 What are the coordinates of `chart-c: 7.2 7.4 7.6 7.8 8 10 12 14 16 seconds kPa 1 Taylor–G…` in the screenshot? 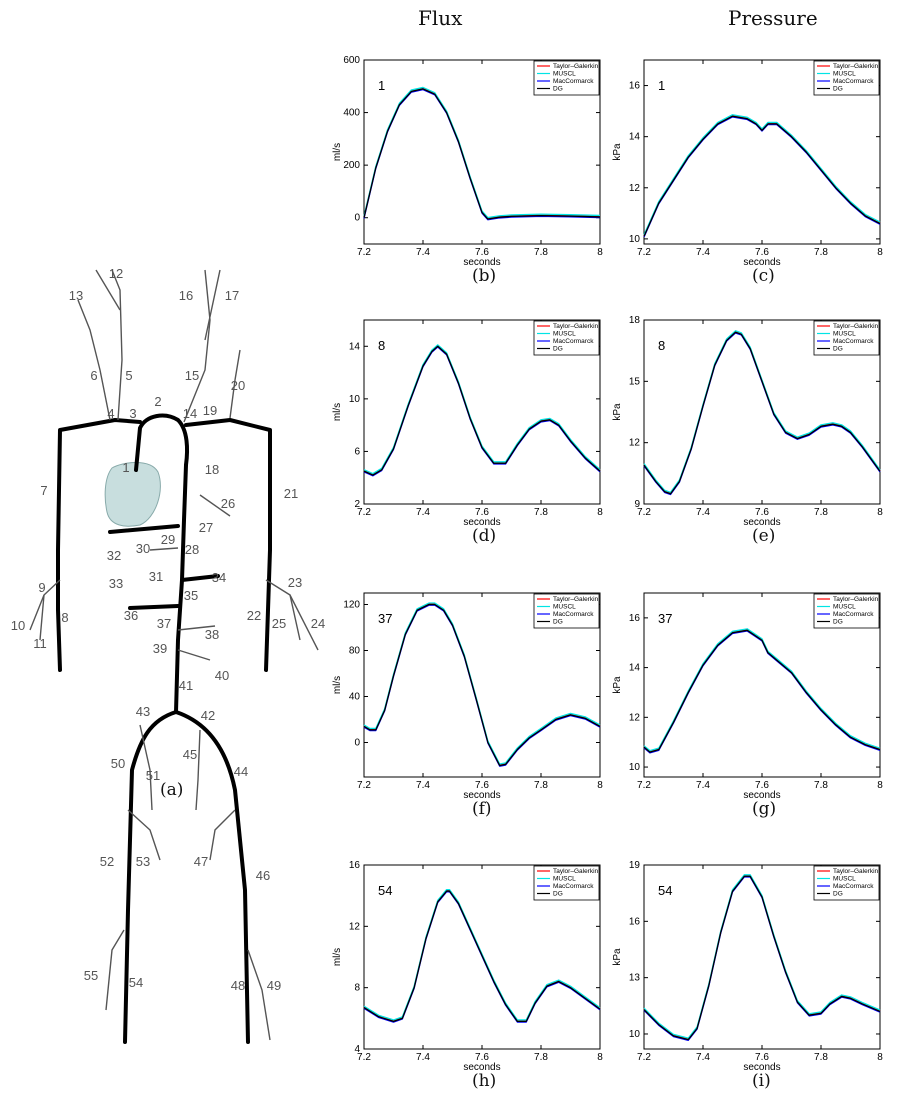 It's located at (747, 163).